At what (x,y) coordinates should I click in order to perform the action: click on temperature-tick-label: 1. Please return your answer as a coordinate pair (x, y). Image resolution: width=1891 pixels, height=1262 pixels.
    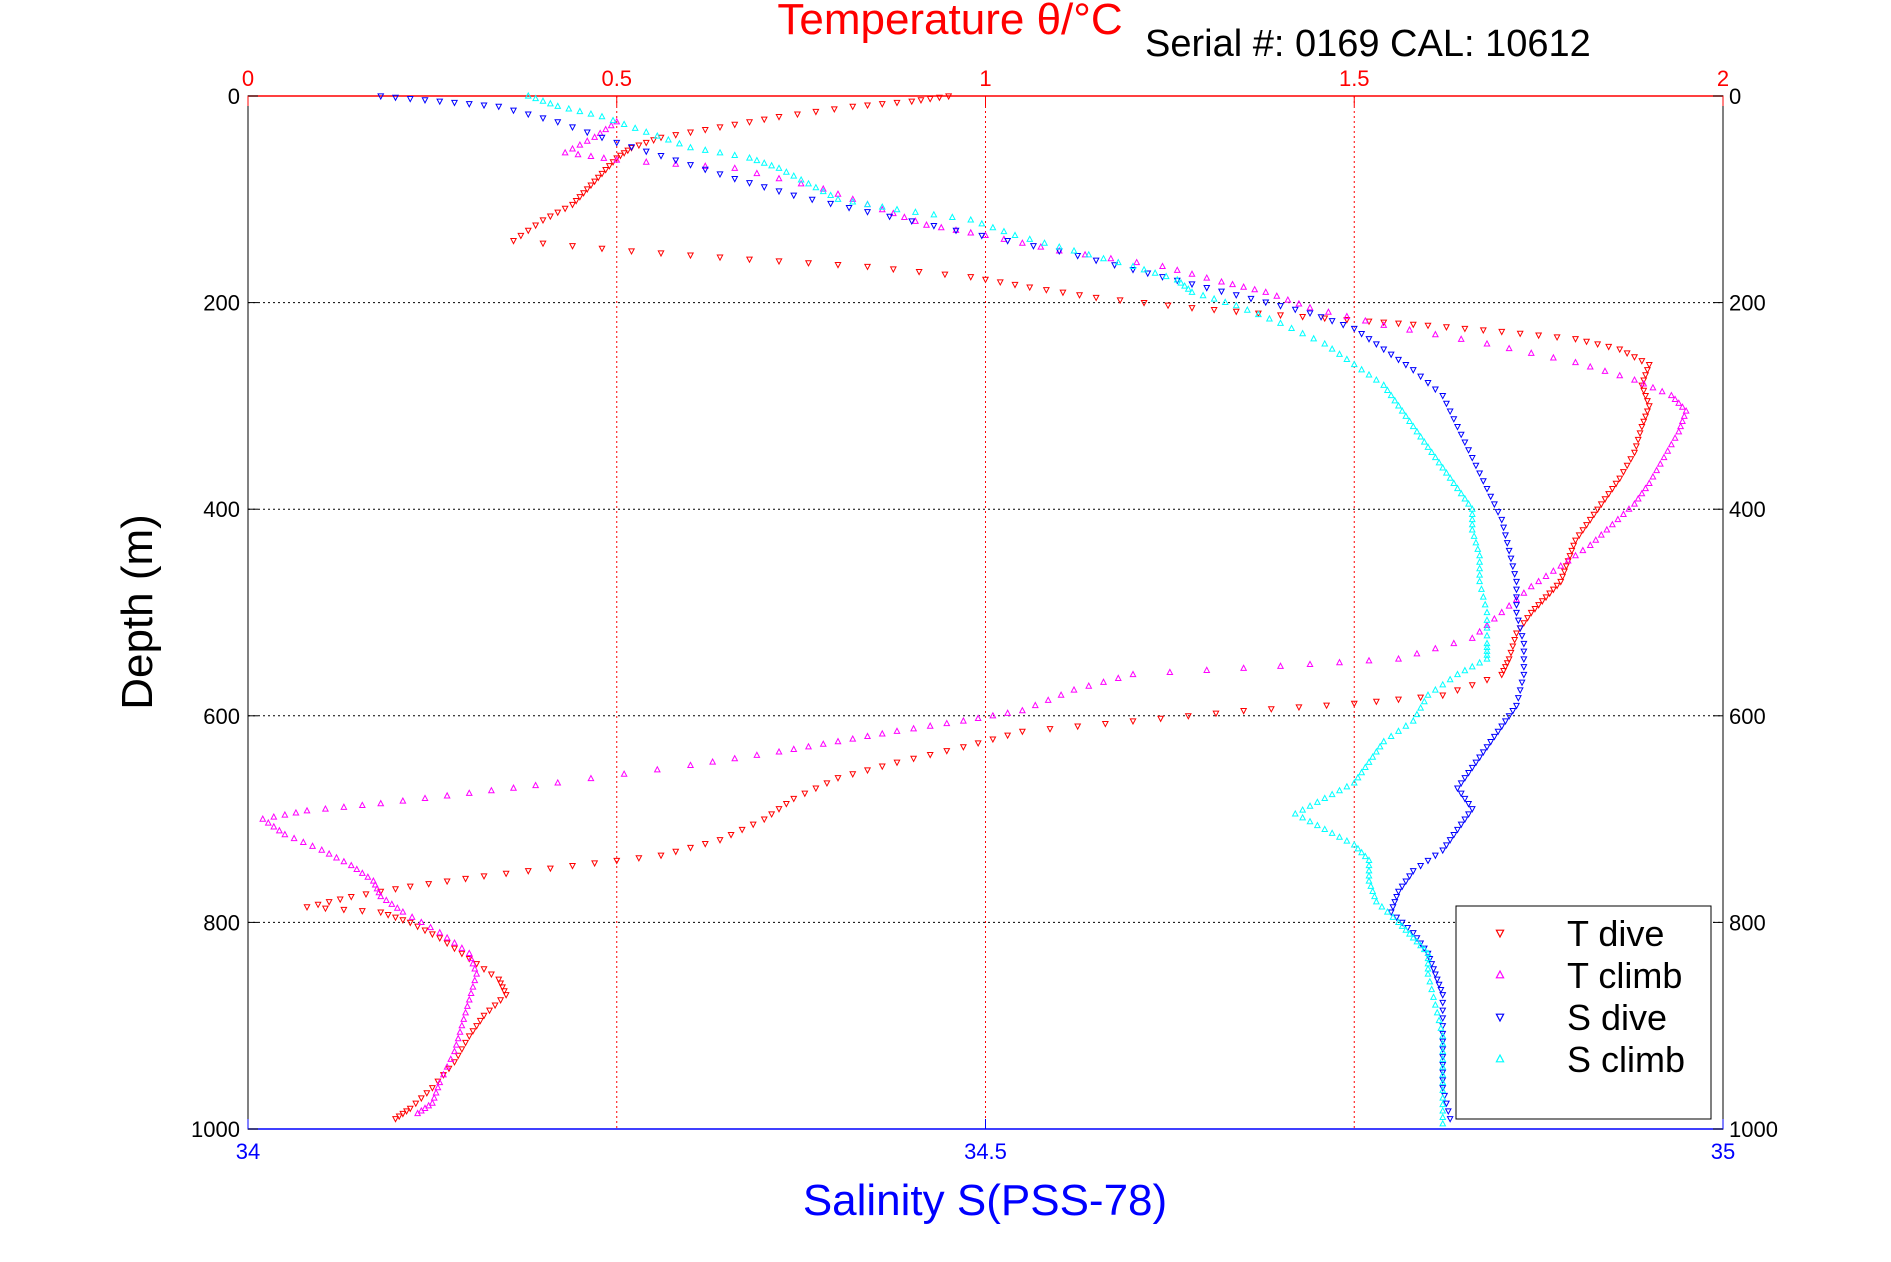
    Looking at the image, I should click on (985, 78).